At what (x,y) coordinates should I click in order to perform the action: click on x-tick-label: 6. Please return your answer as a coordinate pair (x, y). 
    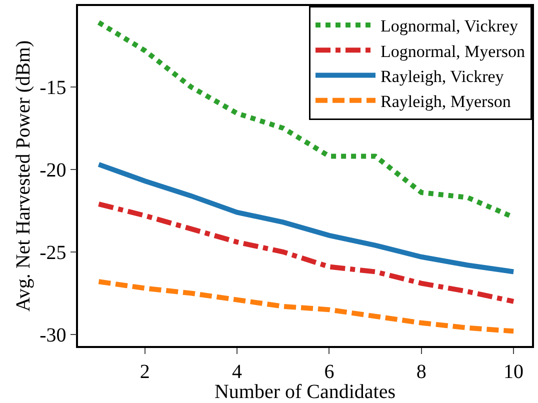
    Looking at the image, I should click on (329, 371).